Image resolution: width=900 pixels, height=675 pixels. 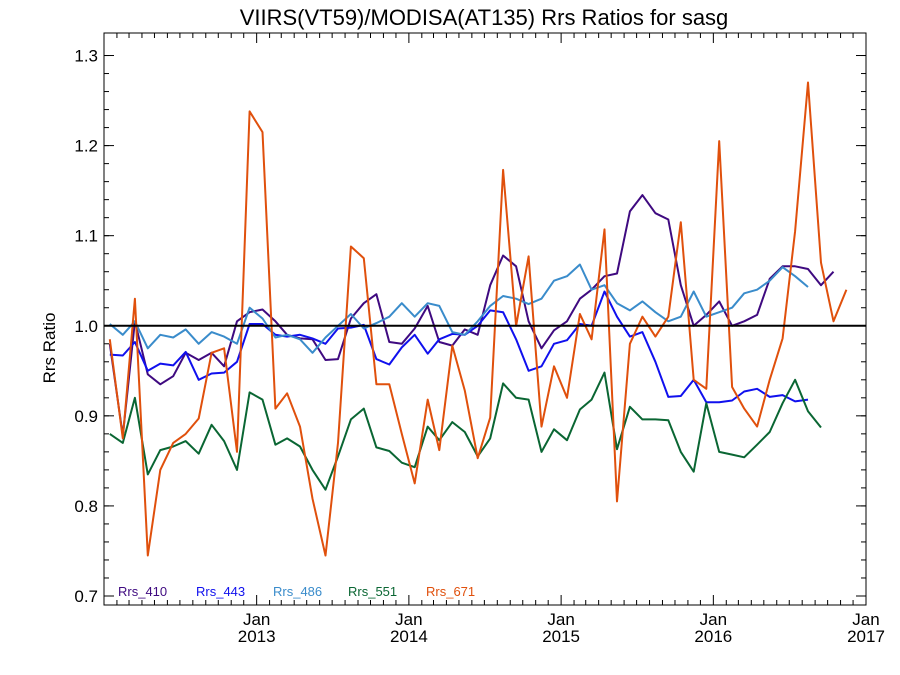 What do you see at coordinates (220, 591) in the screenshot?
I see `legend-label-rrs-443: Rrs_443` at bounding box center [220, 591].